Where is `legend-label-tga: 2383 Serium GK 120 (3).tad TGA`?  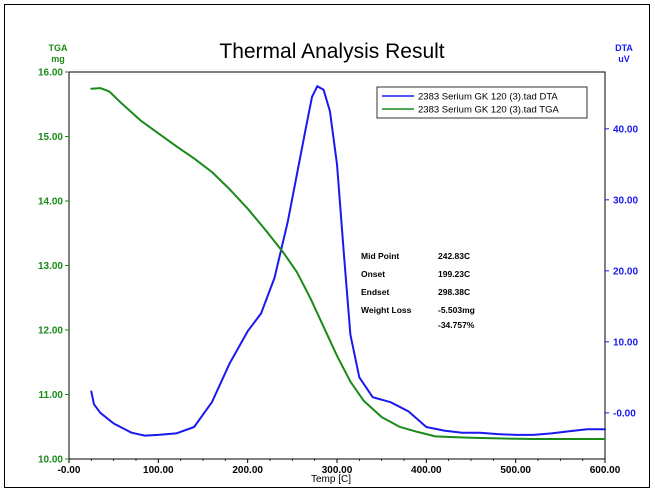
legend-label-tga: 2383 Serium GK 120 (3).tad TGA is located at coordinates (488, 110).